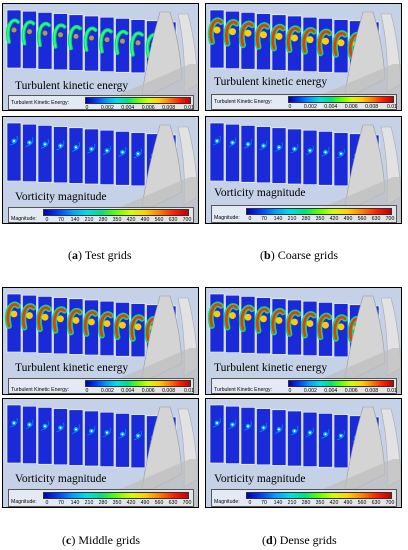  Describe the element at coordinates (61, 197) in the screenshot. I see `vorticity-label-a: Vorticity magnitude` at that location.